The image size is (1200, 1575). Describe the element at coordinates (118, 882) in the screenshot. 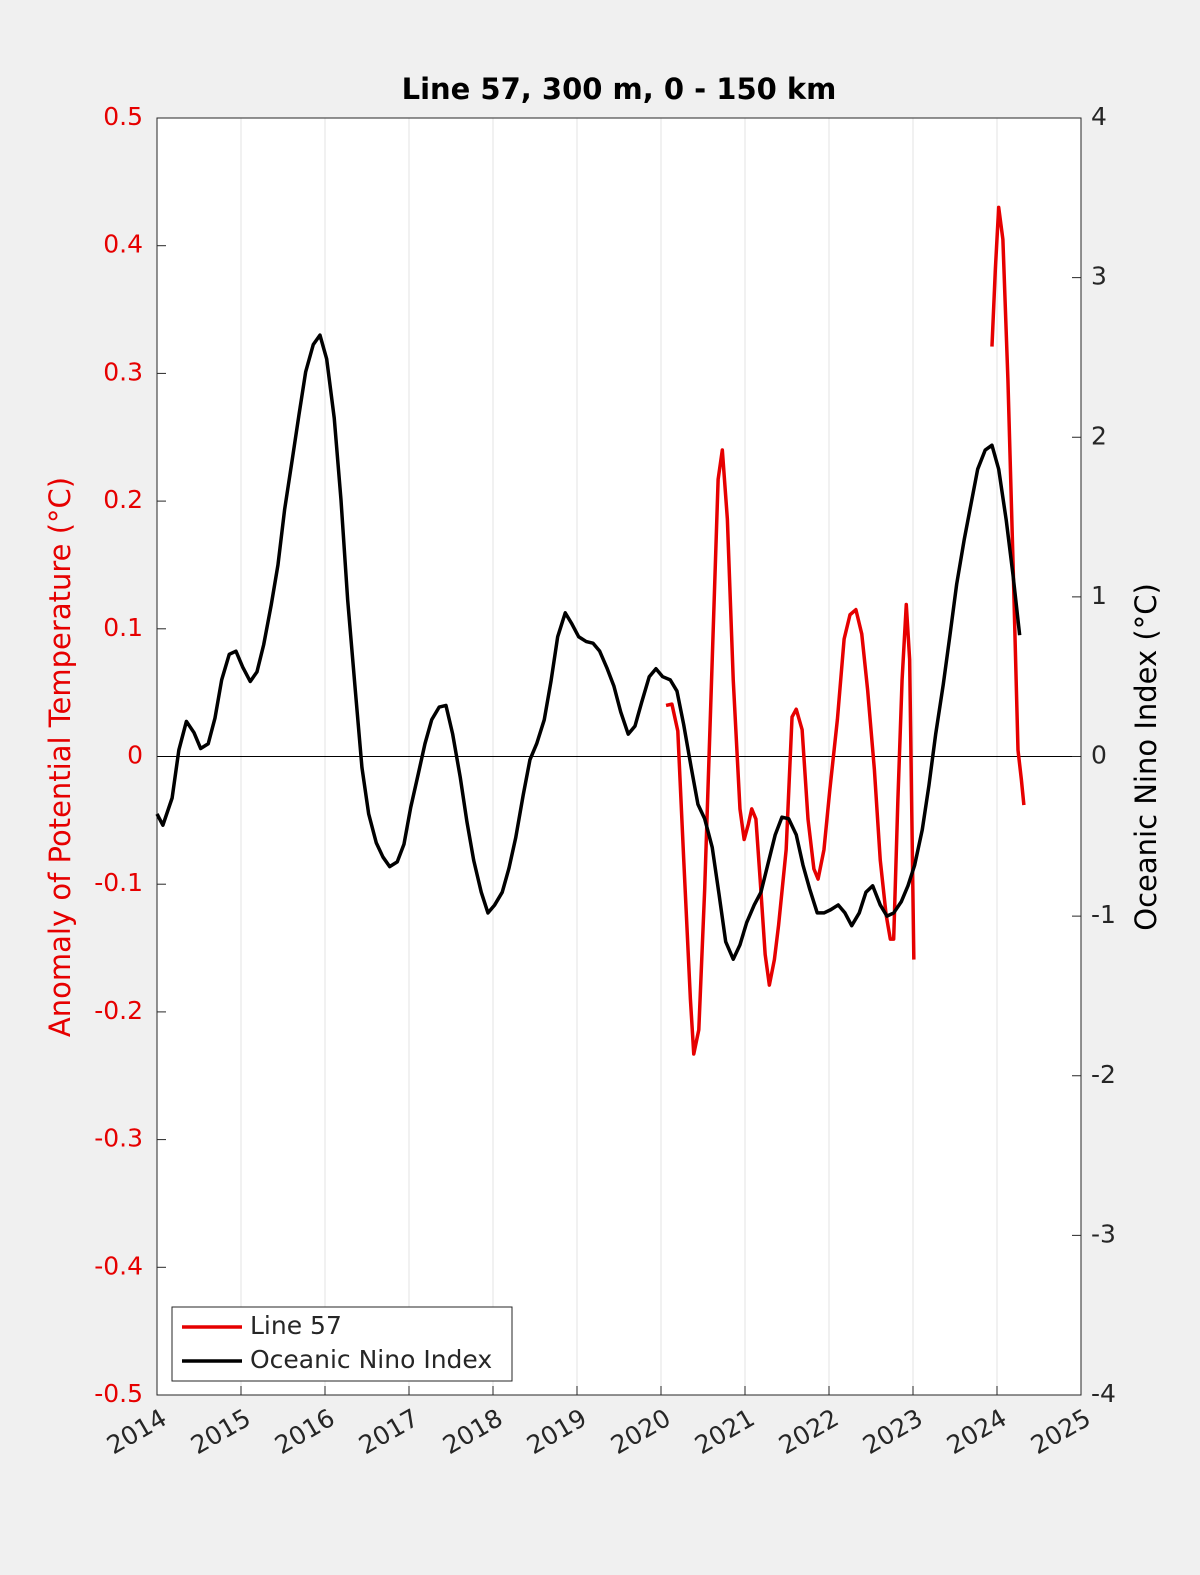

I see `y-tick-label: -0.1` at that location.